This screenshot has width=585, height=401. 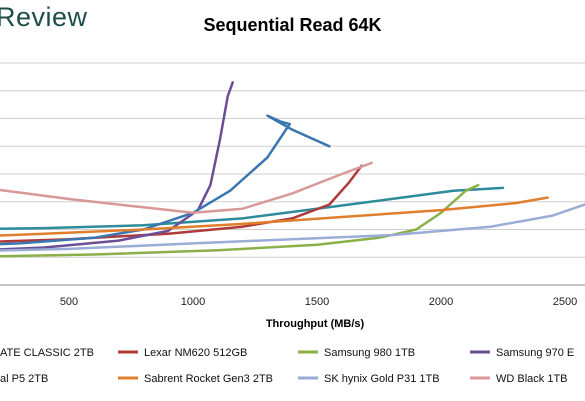 What do you see at coordinates (69, 302) in the screenshot?
I see `x-tick-label: 500` at bounding box center [69, 302].